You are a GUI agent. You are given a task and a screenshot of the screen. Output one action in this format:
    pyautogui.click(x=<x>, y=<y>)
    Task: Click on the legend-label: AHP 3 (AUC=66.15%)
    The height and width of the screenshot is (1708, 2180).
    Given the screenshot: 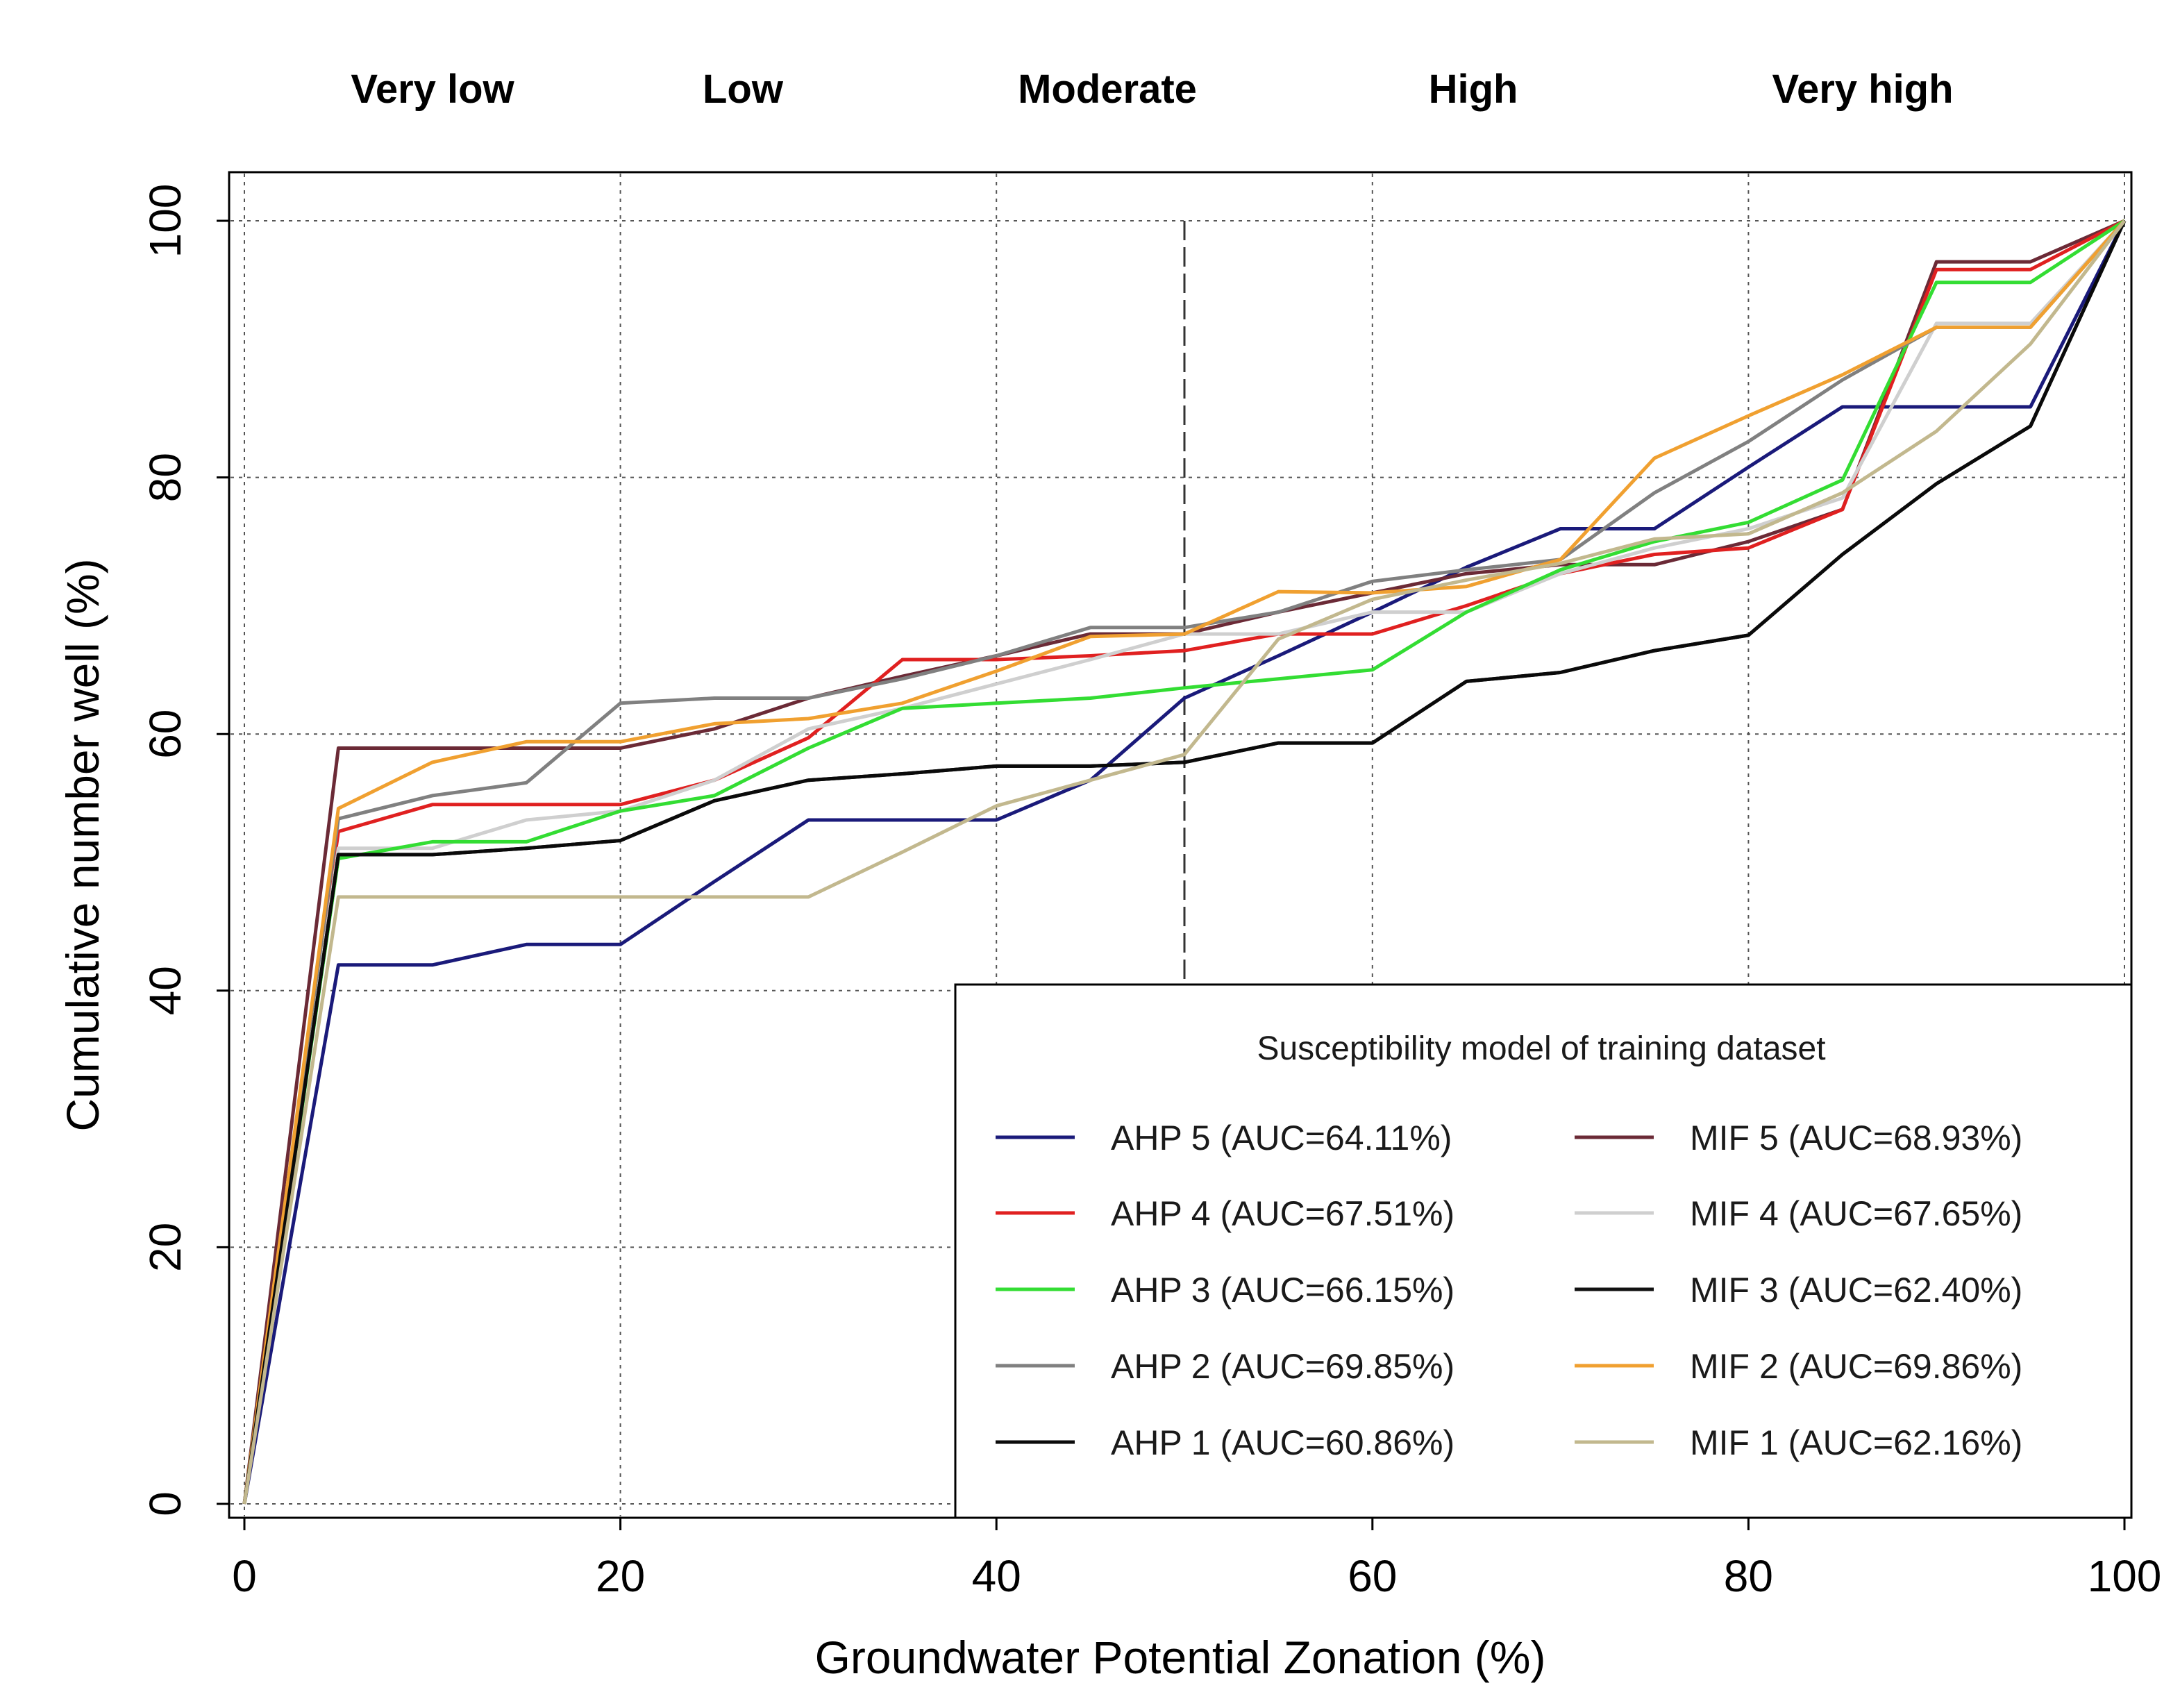 What is the action you would take?
    pyautogui.click(x=1282, y=1290)
    